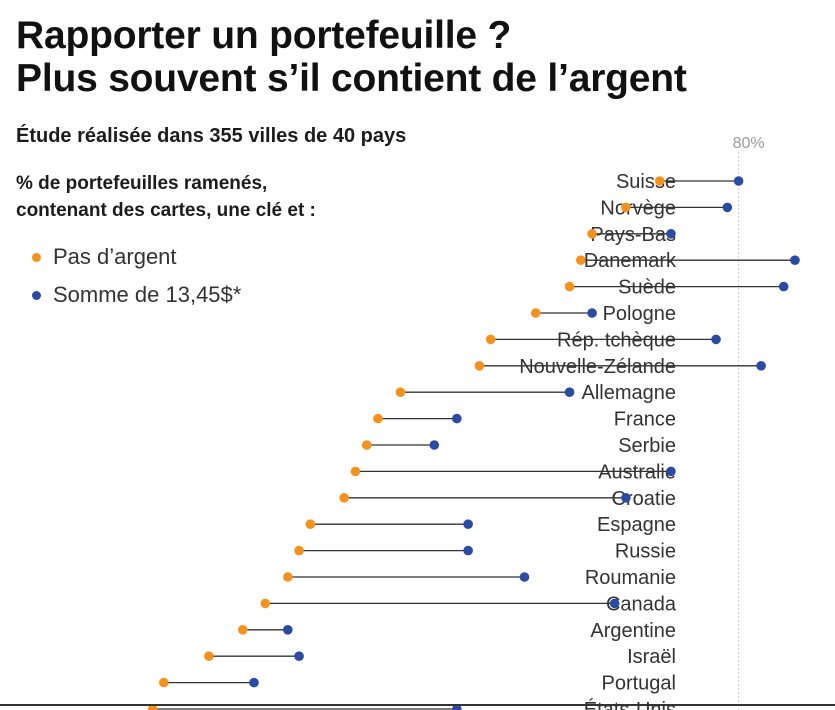  Describe the element at coordinates (417, 705) in the screenshot. I see `bottom-divider` at that location.